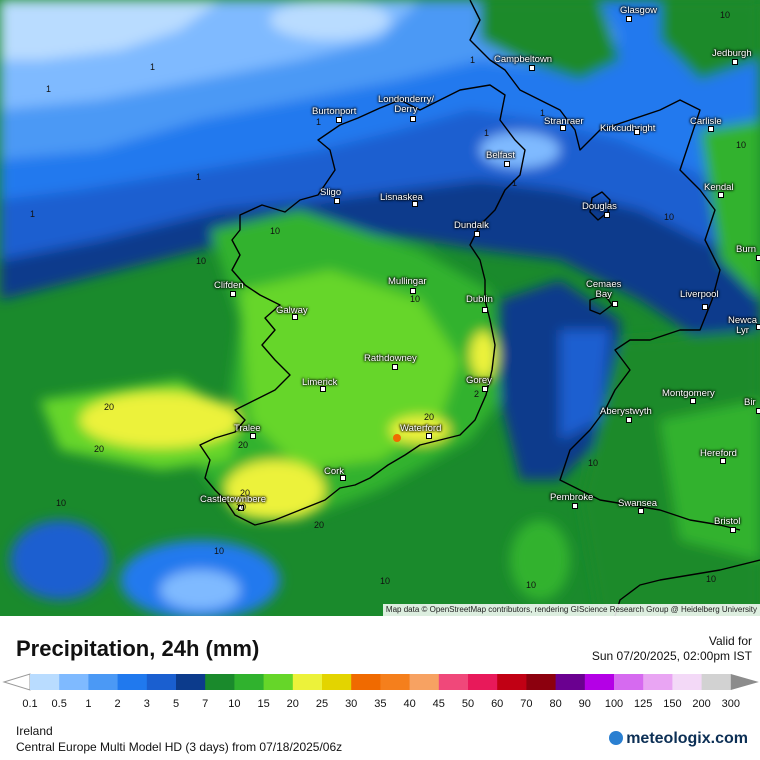 The height and width of the screenshot is (760, 760). Describe the element at coordinates (292, 310) in the screenshot. I see `city-label: Galway` at that location.